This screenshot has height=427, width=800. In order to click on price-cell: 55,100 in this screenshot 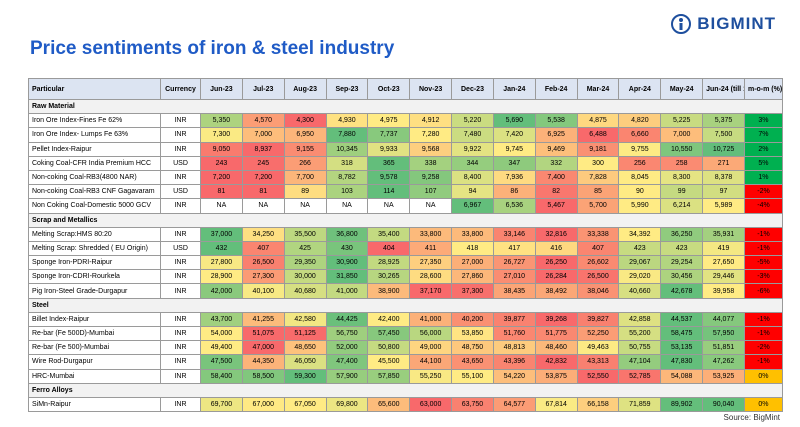, I will do `click(472, 376)`.